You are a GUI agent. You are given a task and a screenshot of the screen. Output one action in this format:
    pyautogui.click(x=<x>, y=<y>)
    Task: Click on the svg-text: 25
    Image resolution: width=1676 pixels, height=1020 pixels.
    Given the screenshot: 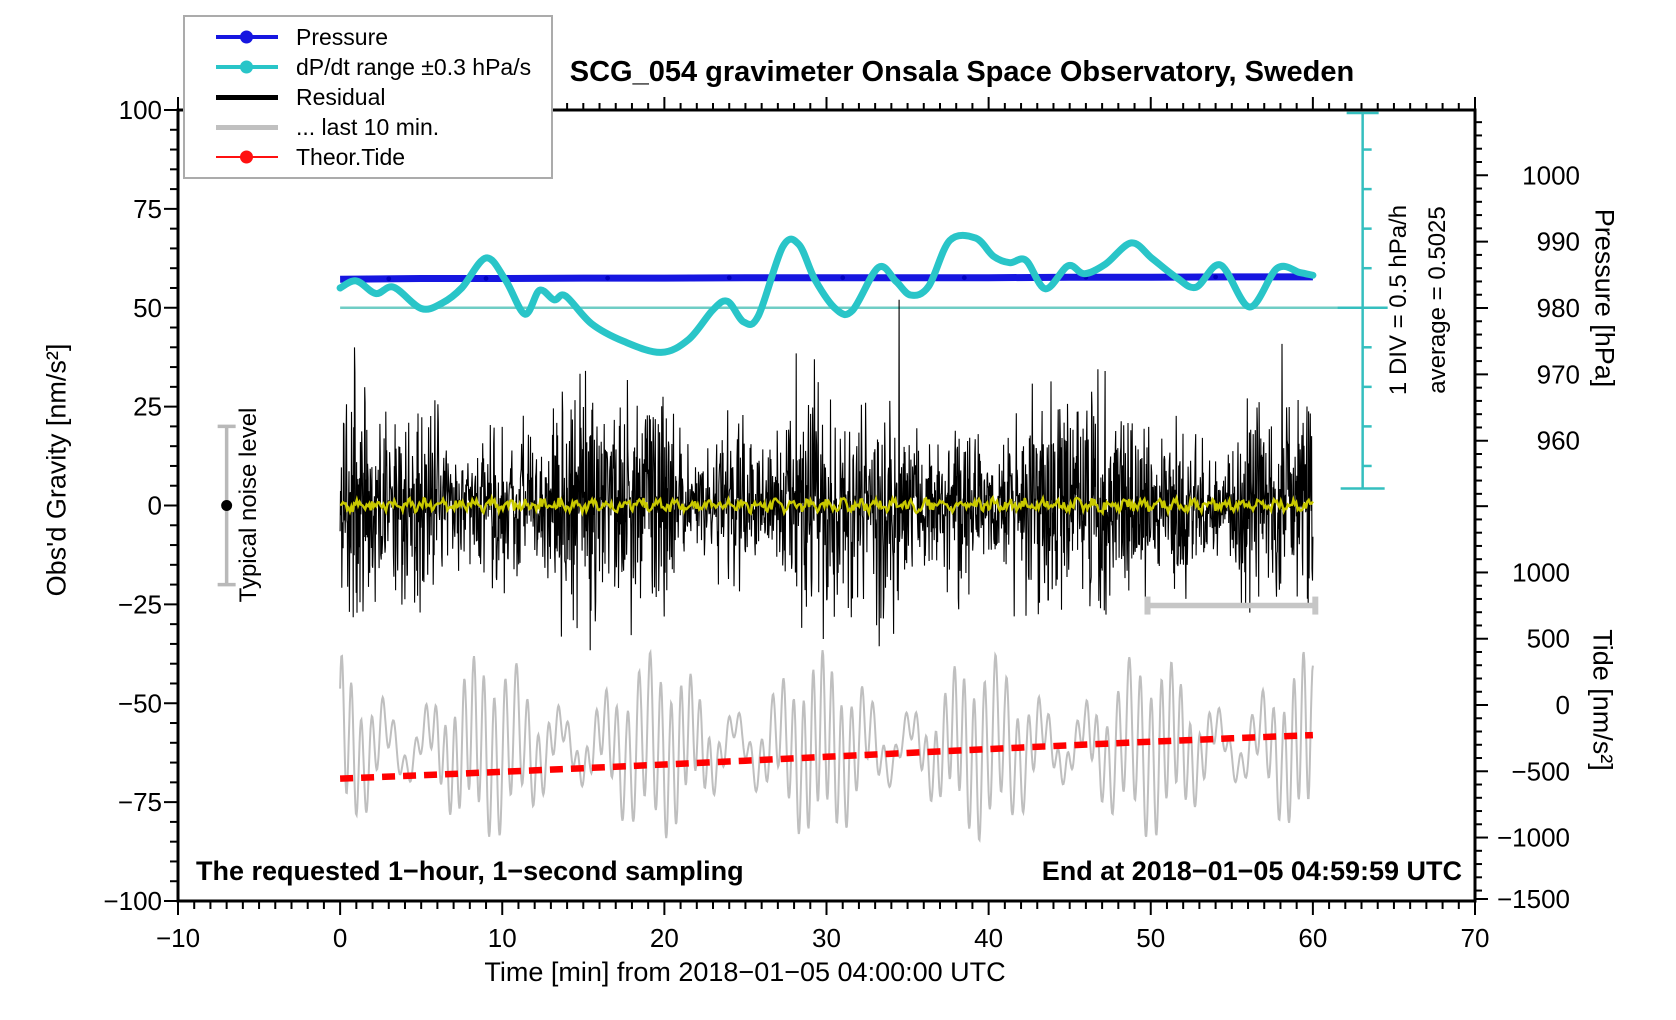 What is the action you would take?
    pyautogui.click(x=147, y=407)
    